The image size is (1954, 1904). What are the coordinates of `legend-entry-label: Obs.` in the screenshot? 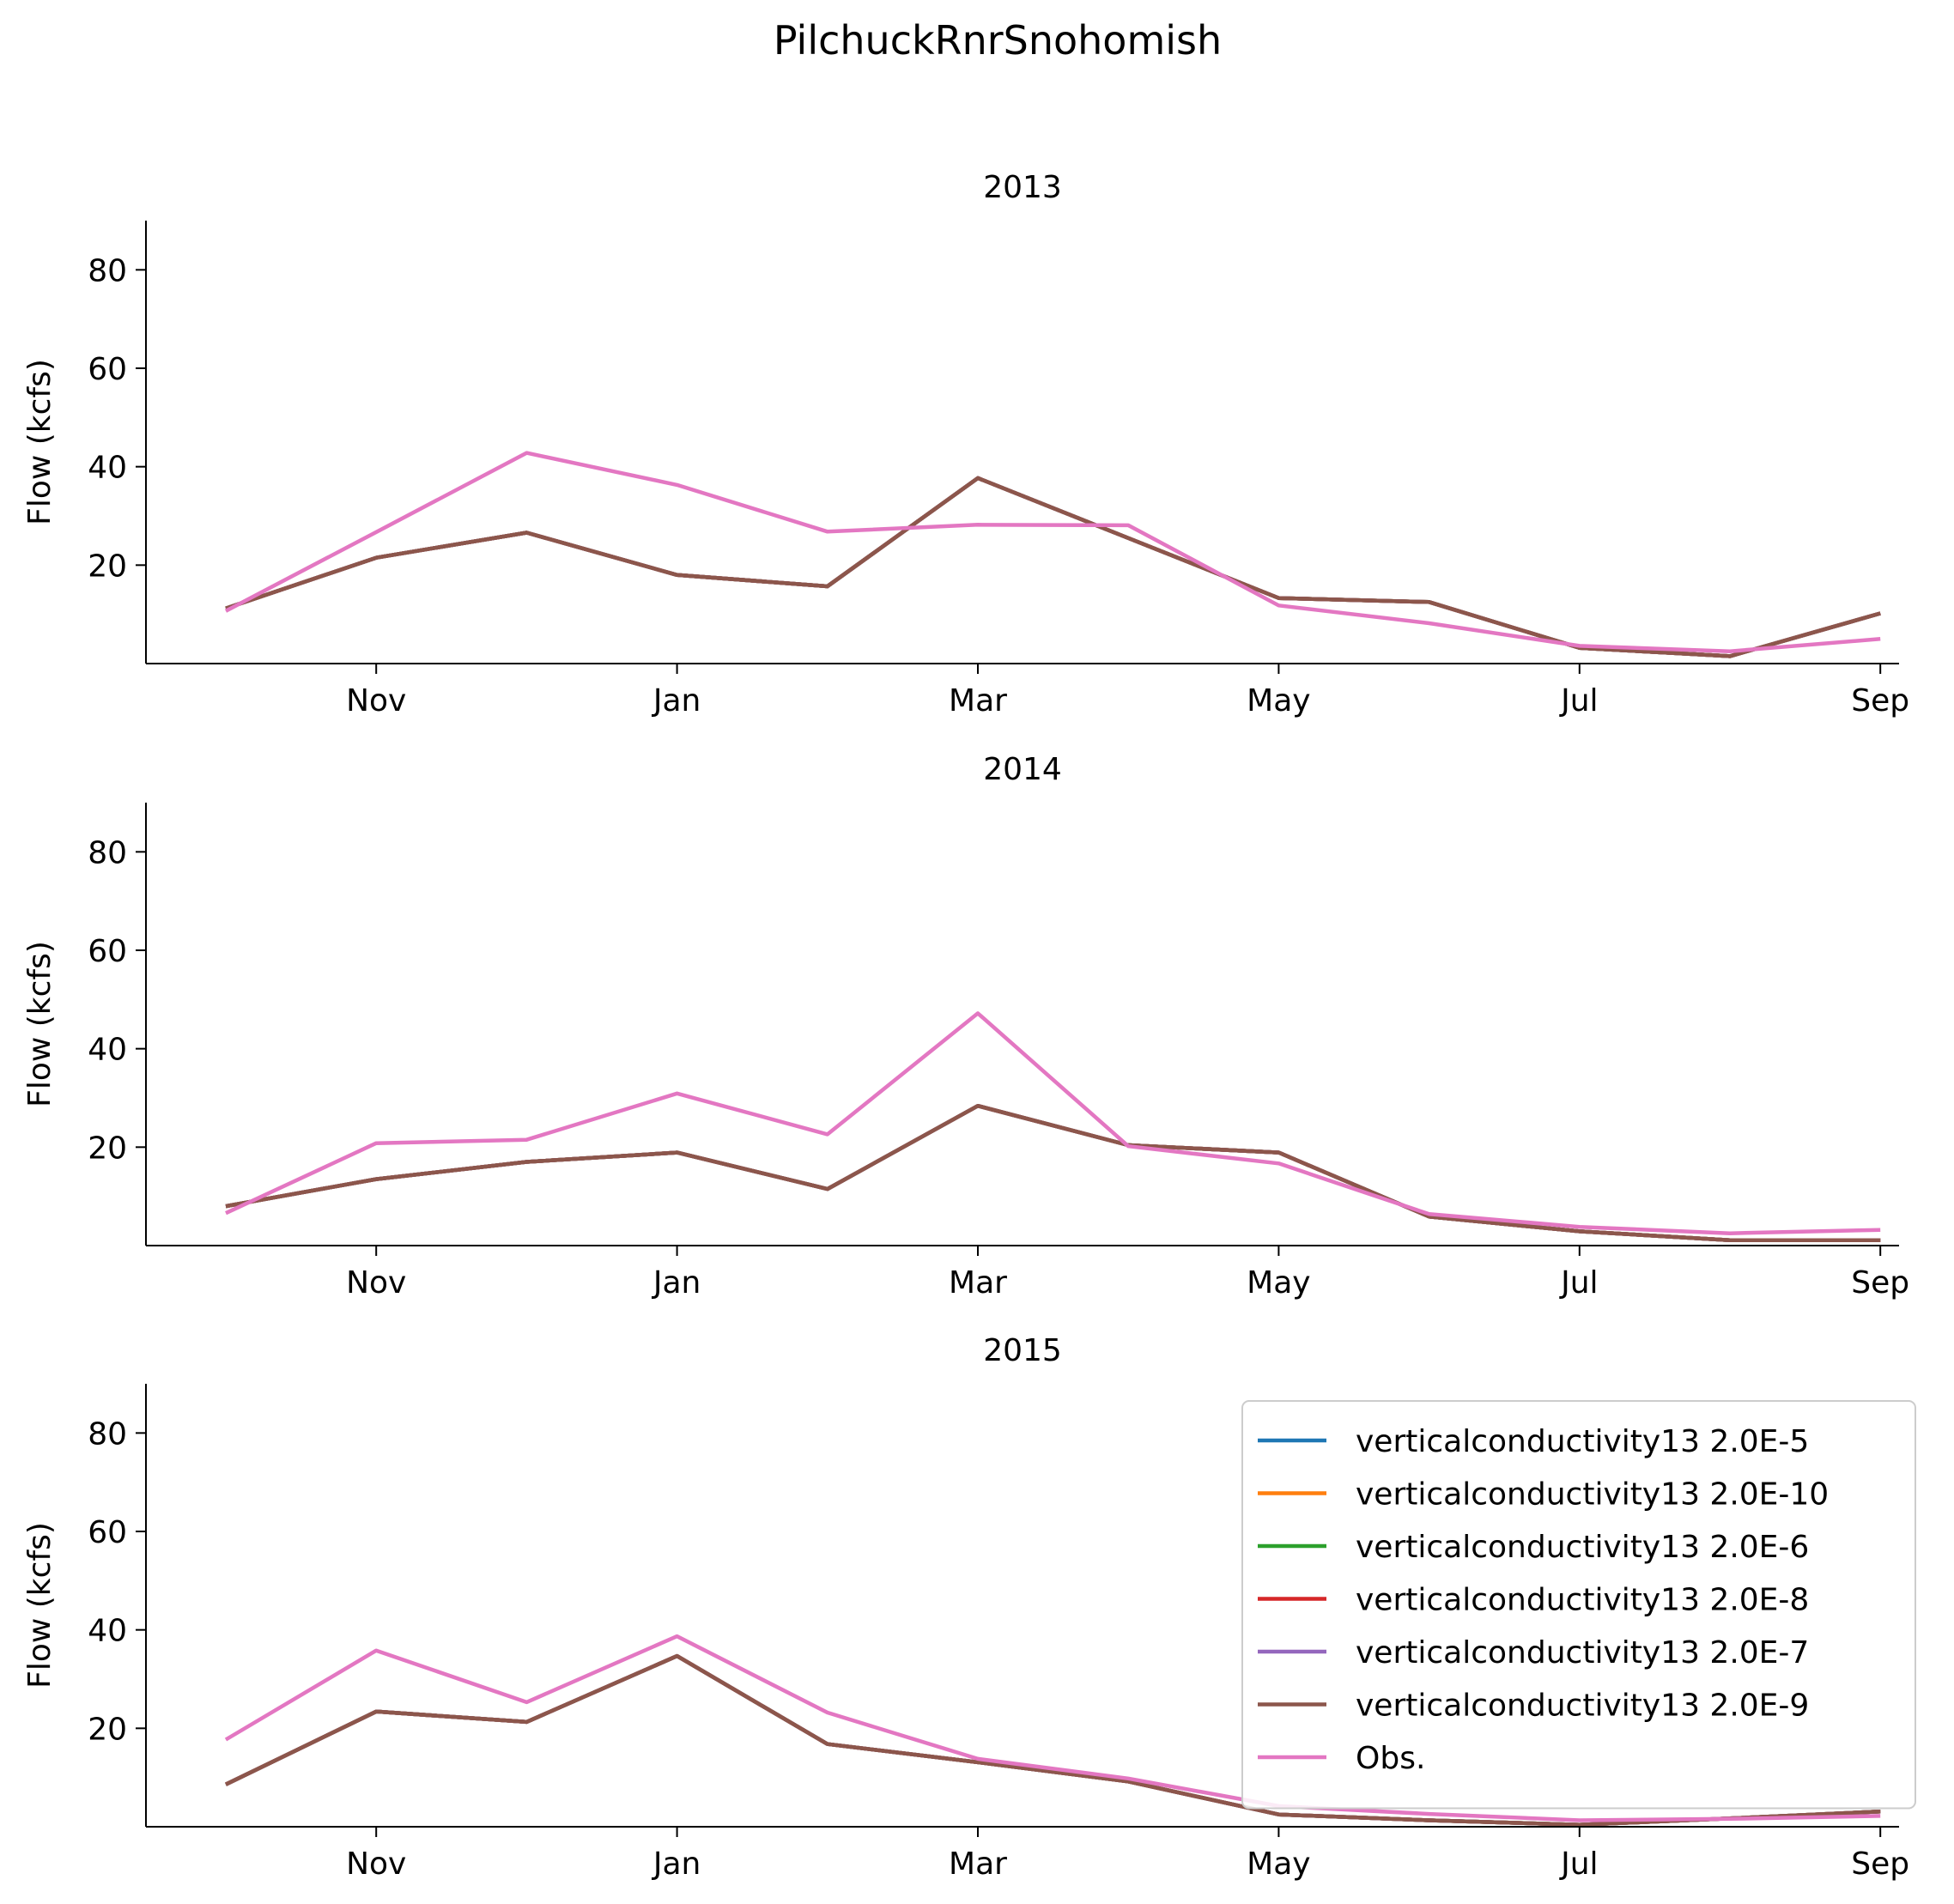 It's located at (1390, 1759).